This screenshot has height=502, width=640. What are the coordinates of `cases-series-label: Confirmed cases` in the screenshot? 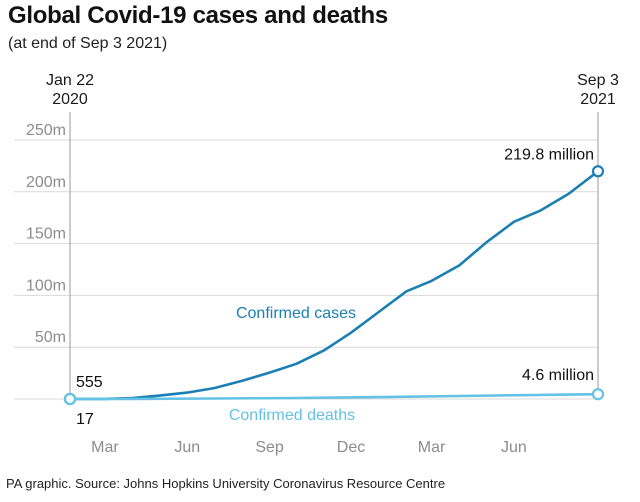 It's located at (296, 313).